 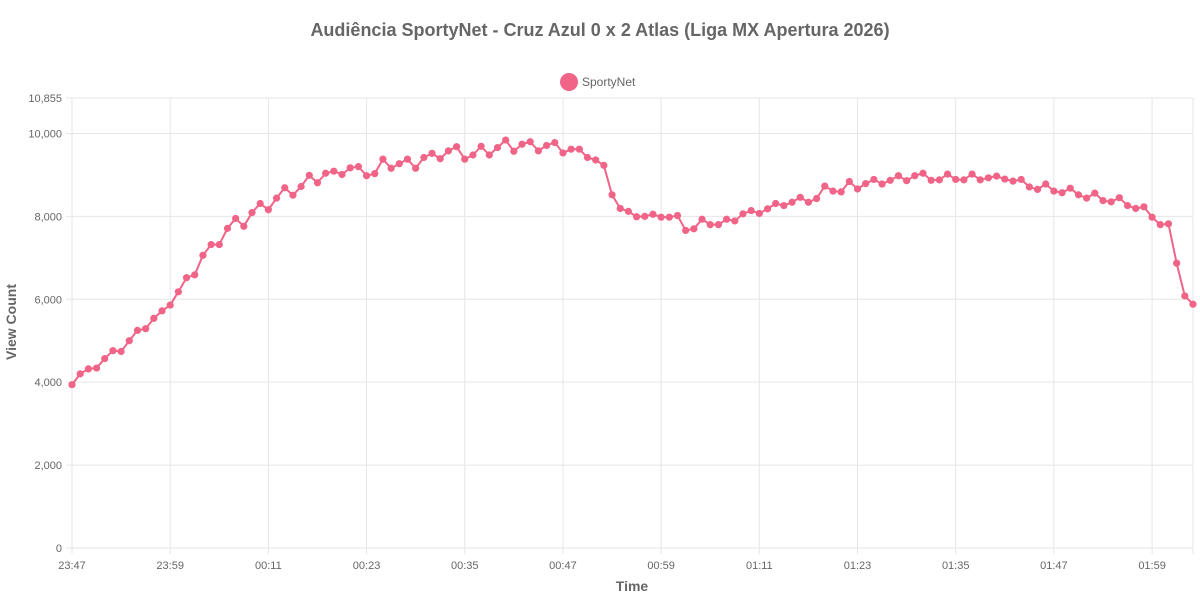 I want to click on x-tick-label: 00:35, so click(x=465, y=566).